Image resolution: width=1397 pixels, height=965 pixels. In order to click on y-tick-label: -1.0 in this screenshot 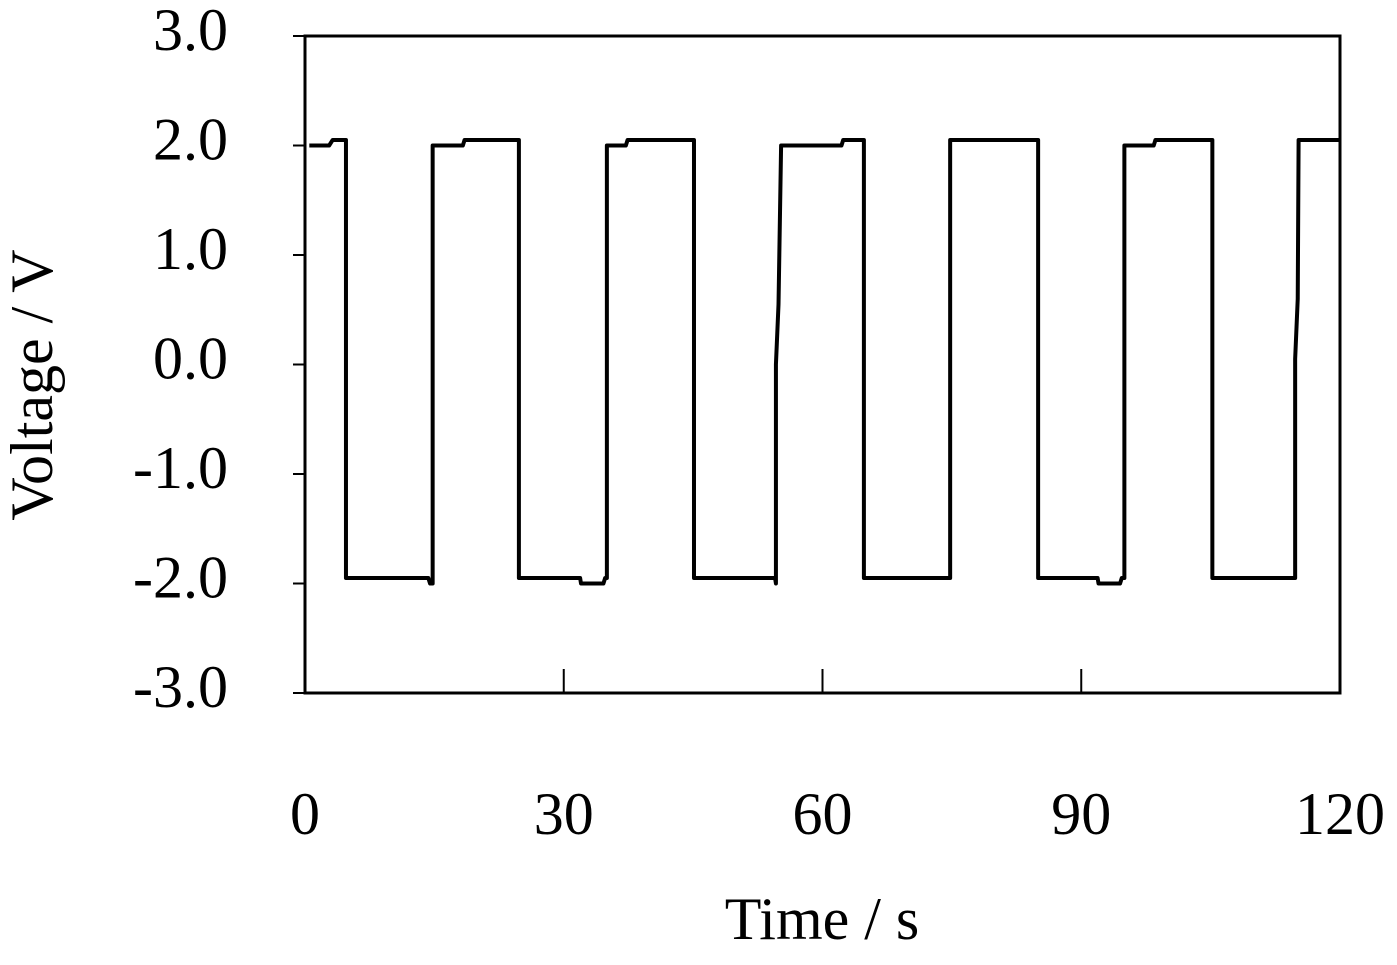, I will do `click(180, 468)`.